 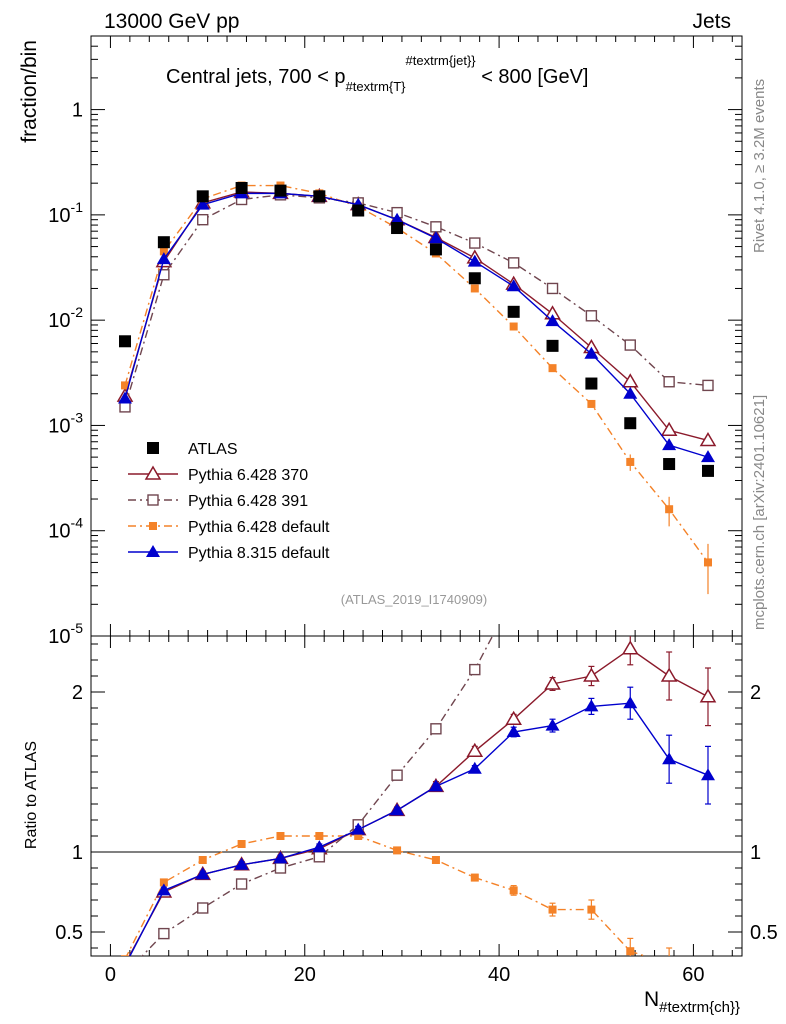 What do you see at coordinates (532, 77) in the screenshot?
I see `chart-title-rest: < 800 [GeV]` at bounding box center [532, 77].